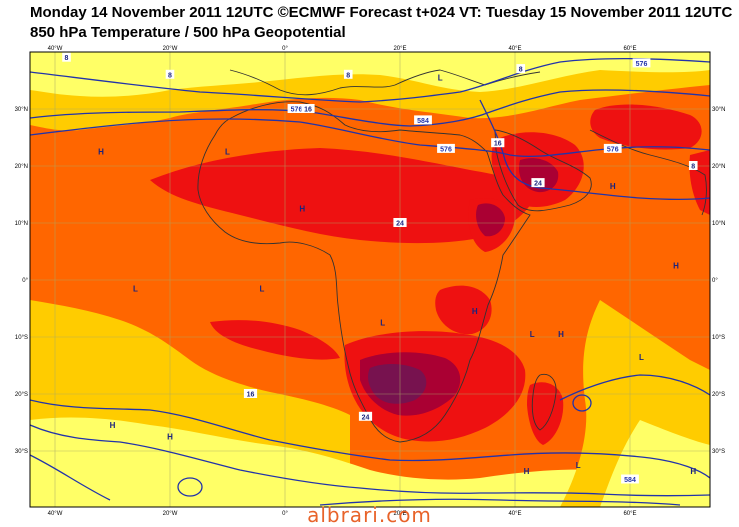  I want to click on madagascar-coastline, so click(544, 402).